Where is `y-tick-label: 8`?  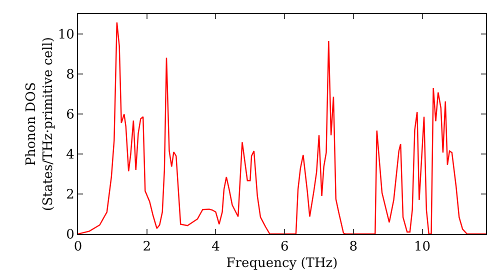 y-tick-label: 8 is located at coordinates (70, 75).